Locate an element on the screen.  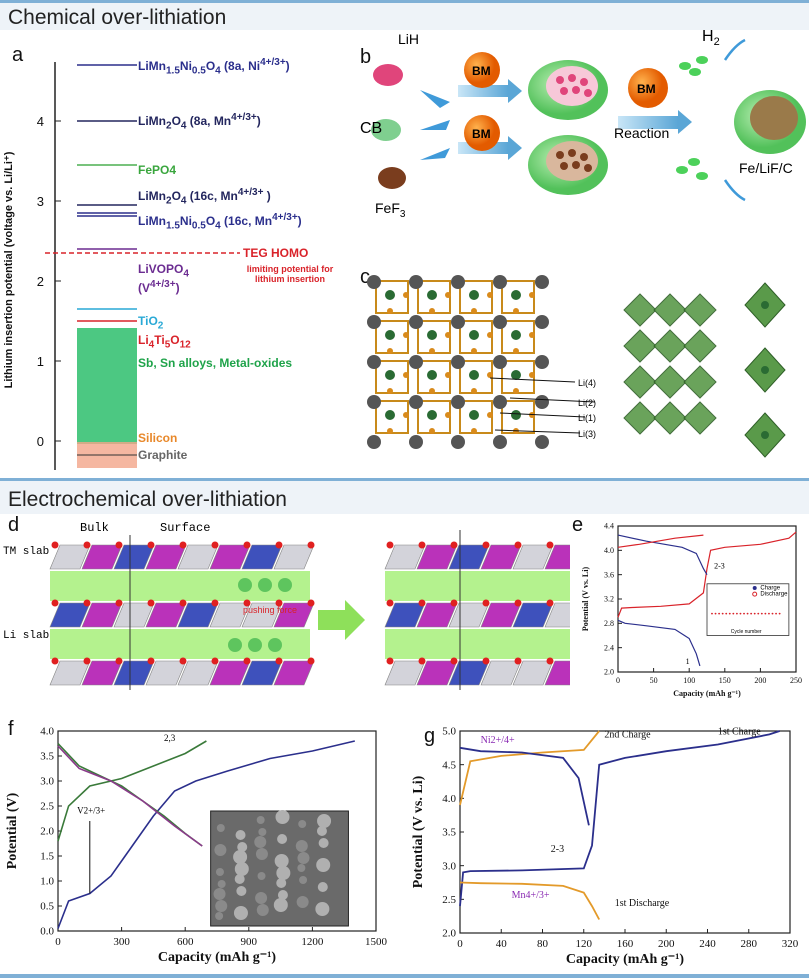
label-livopo4: LiVOPO4 (V4+/3+) is located at coordinates (163, 279).